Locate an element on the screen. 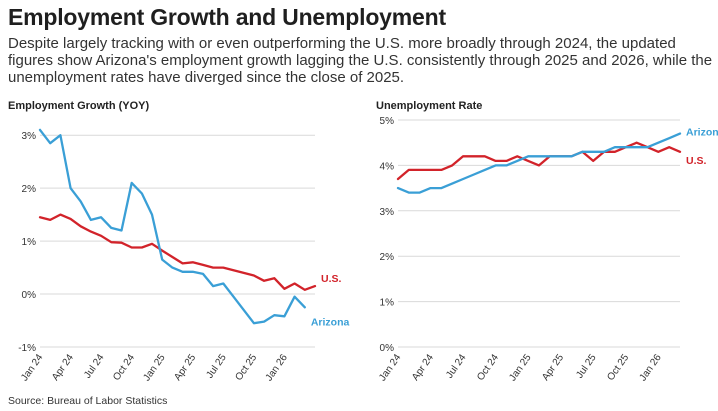  y-tick-label: -1% is located at coordinates (27, 348).